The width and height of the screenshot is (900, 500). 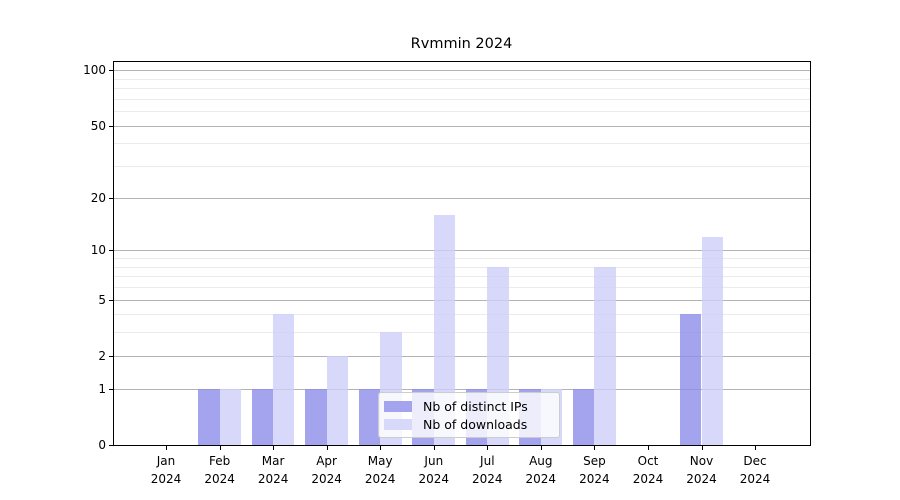 What do you see at coordinates (102, 388) in the screenshot?
I see `y-tick-label: 1` at bounding box center [102, 388].